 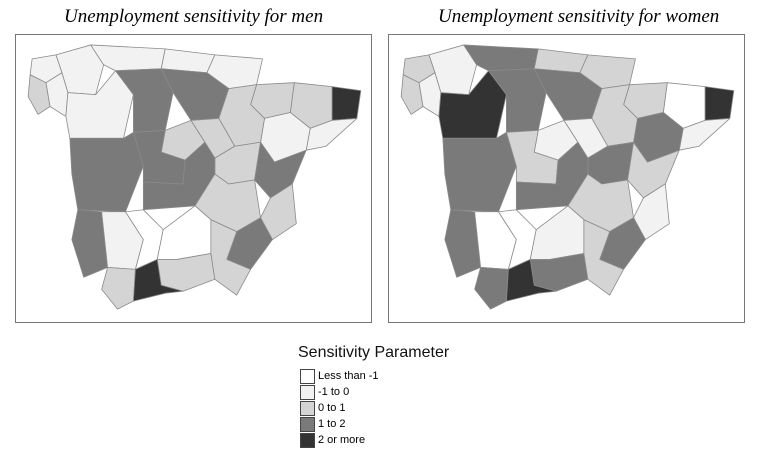 What do you see at coordinates (348, 376) in the screenshot?
I see `legend-label: Less than -1` at bounding box center [348, 376].